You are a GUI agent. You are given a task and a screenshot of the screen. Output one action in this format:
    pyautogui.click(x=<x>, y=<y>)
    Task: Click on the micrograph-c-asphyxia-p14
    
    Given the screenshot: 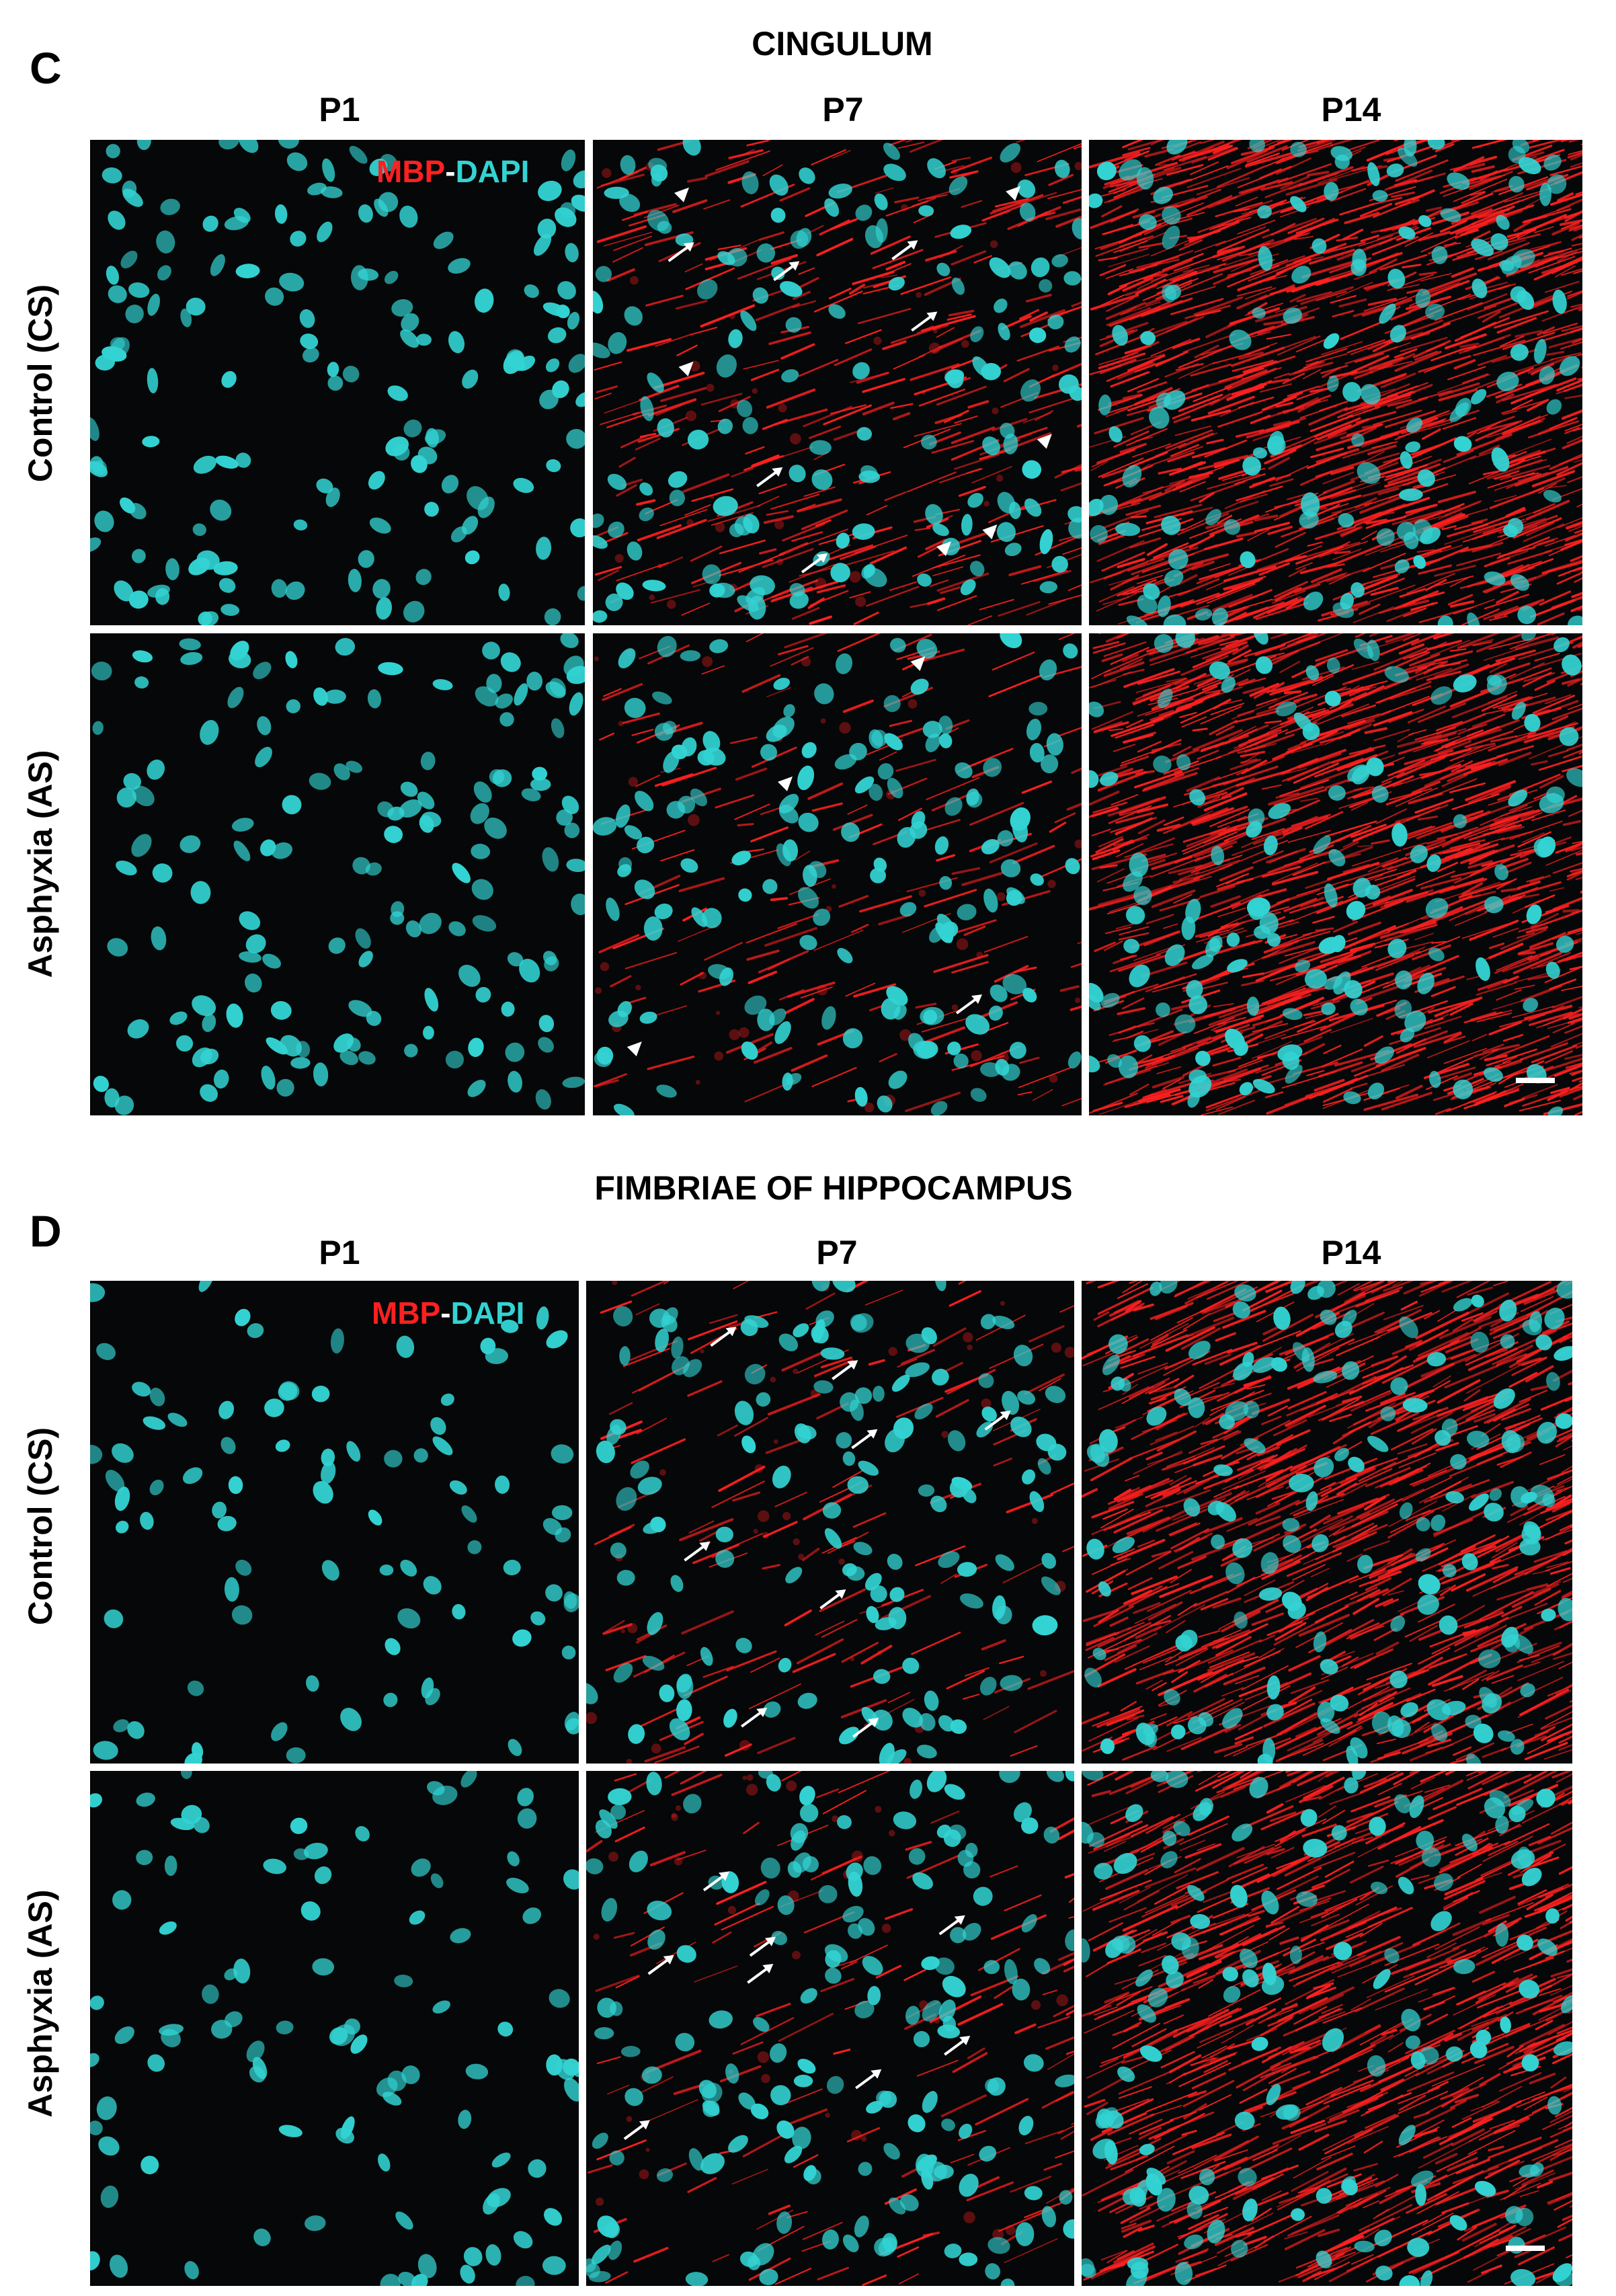 What is the action you would take?
    pyautogui.click(x=1335, y=874)
    